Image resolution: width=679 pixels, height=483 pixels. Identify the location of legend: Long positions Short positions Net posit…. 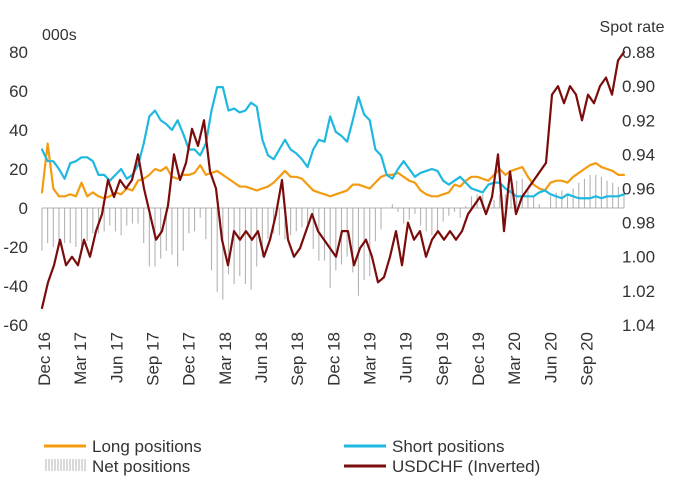
(292, 456).